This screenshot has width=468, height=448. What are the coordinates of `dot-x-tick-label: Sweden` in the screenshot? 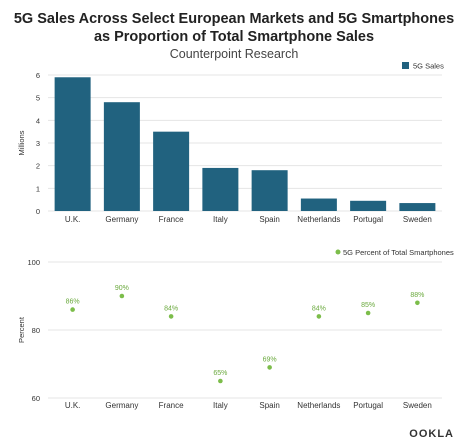 It's located at (417, 405).